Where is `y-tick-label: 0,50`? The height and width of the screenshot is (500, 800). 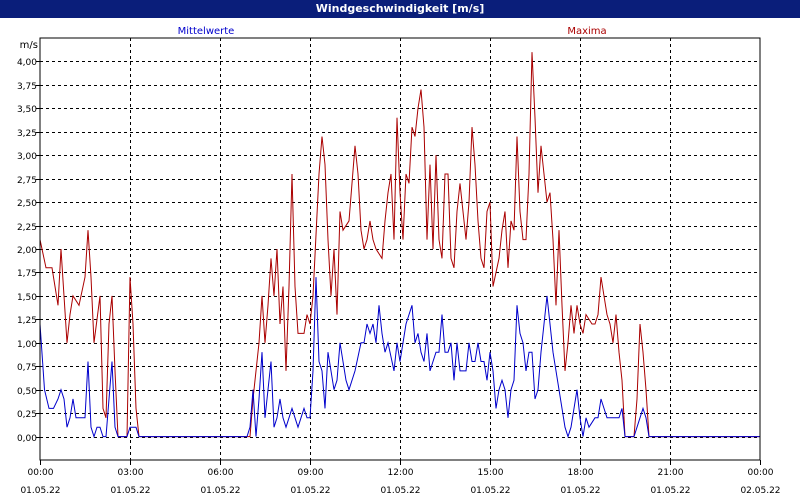 y-tick-label: 0,50 is located at coordinates (27, 392).